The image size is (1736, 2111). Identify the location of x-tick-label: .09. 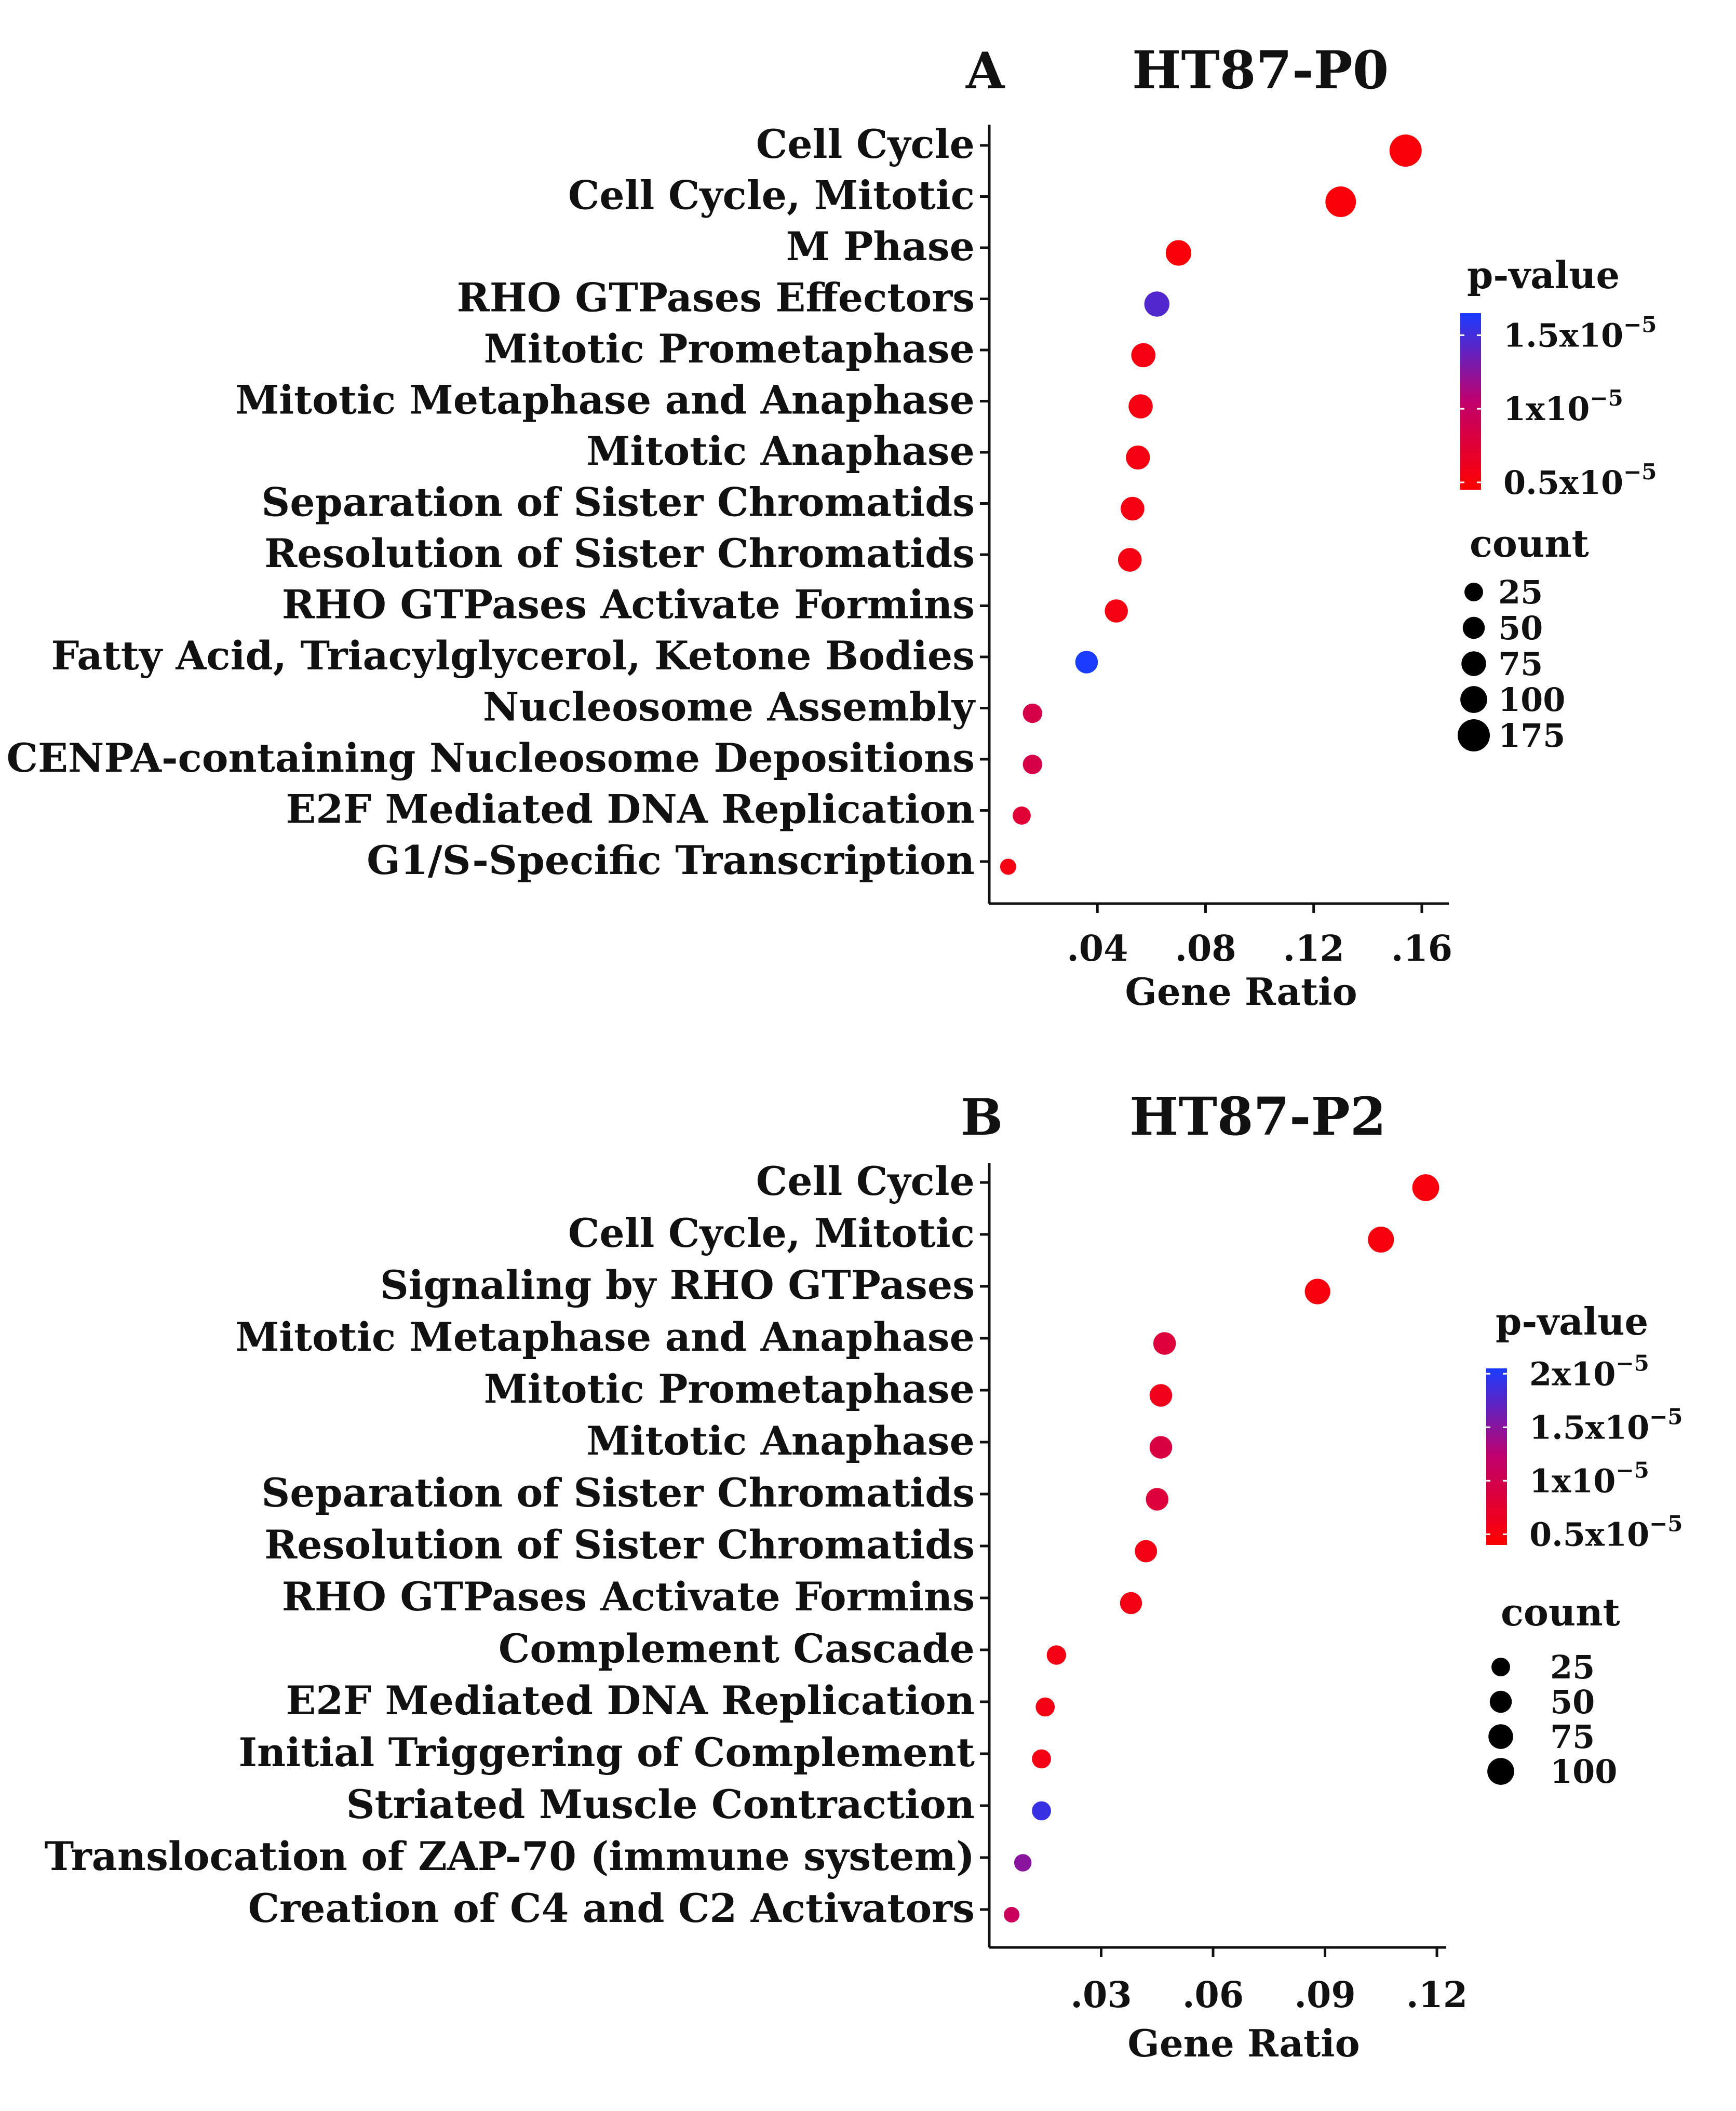
(1324, 1995).